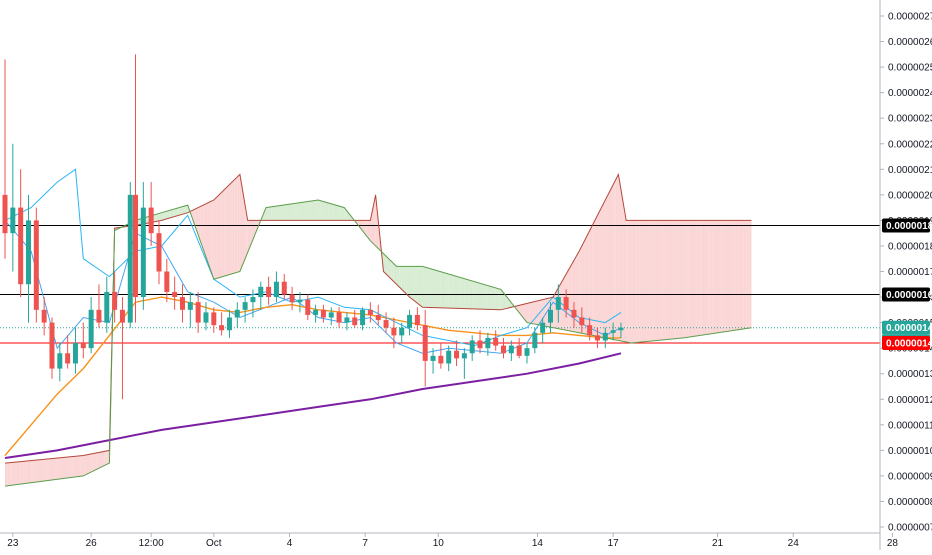 This screenshot has height=555, width=932. What do you see at coordinates (449, 540) in the screenshot?
I see `time-axis: 23 26 12:00 Oct 4 7 10 14 17 21 24 28` at bounding box center [449, 540].